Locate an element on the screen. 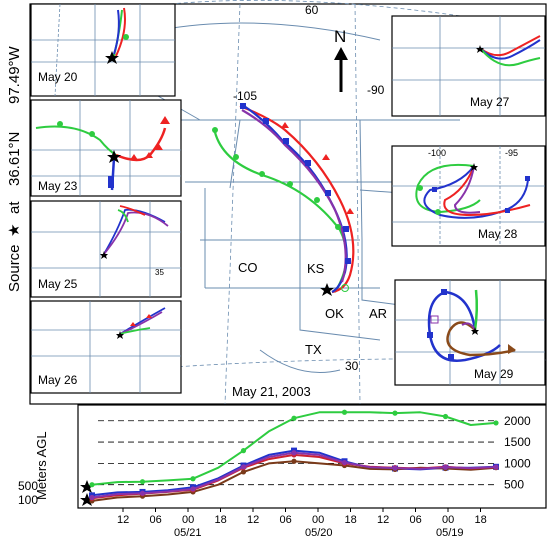  source-label: Source ★ at 36.61°N 97.49°W is located at coordinates (14, 168).